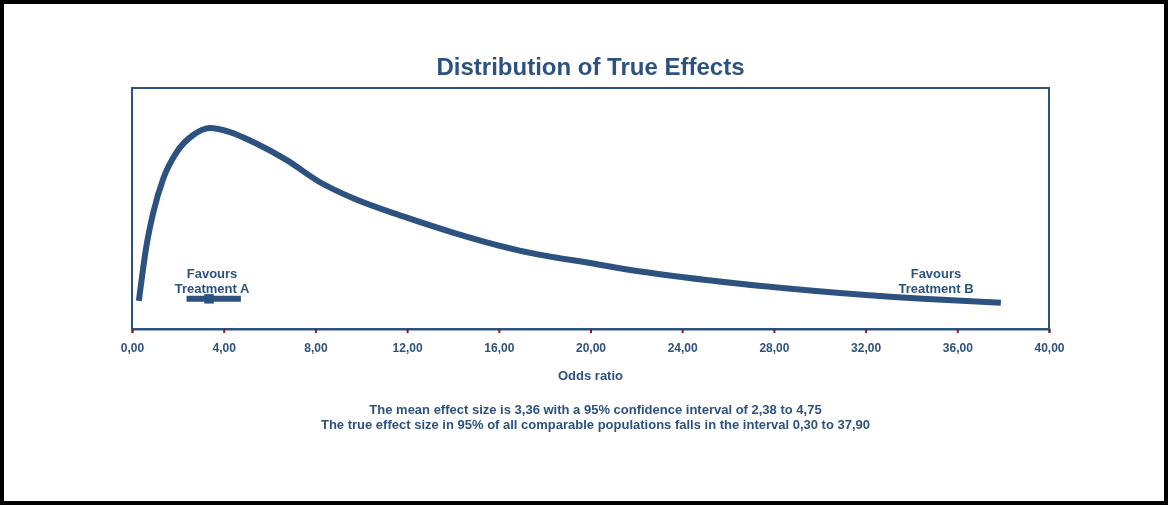 The image size is (1170, 507). Describe the element at coordinates (407, 347) in the screenshot. I see `x-tick-label: 12,00` at that location.